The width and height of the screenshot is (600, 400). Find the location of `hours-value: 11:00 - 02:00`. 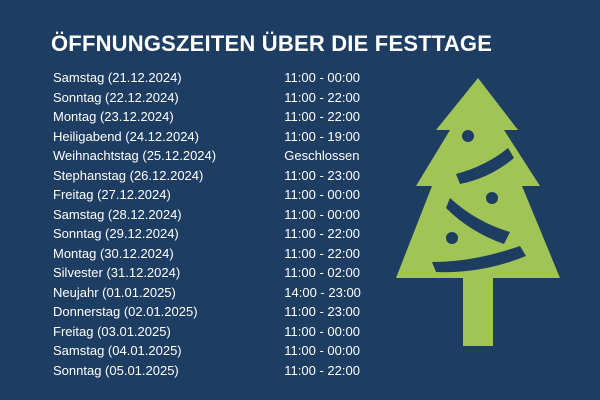

hours-value: 11:00 - 02:00 is located at coordinates (322, 272).